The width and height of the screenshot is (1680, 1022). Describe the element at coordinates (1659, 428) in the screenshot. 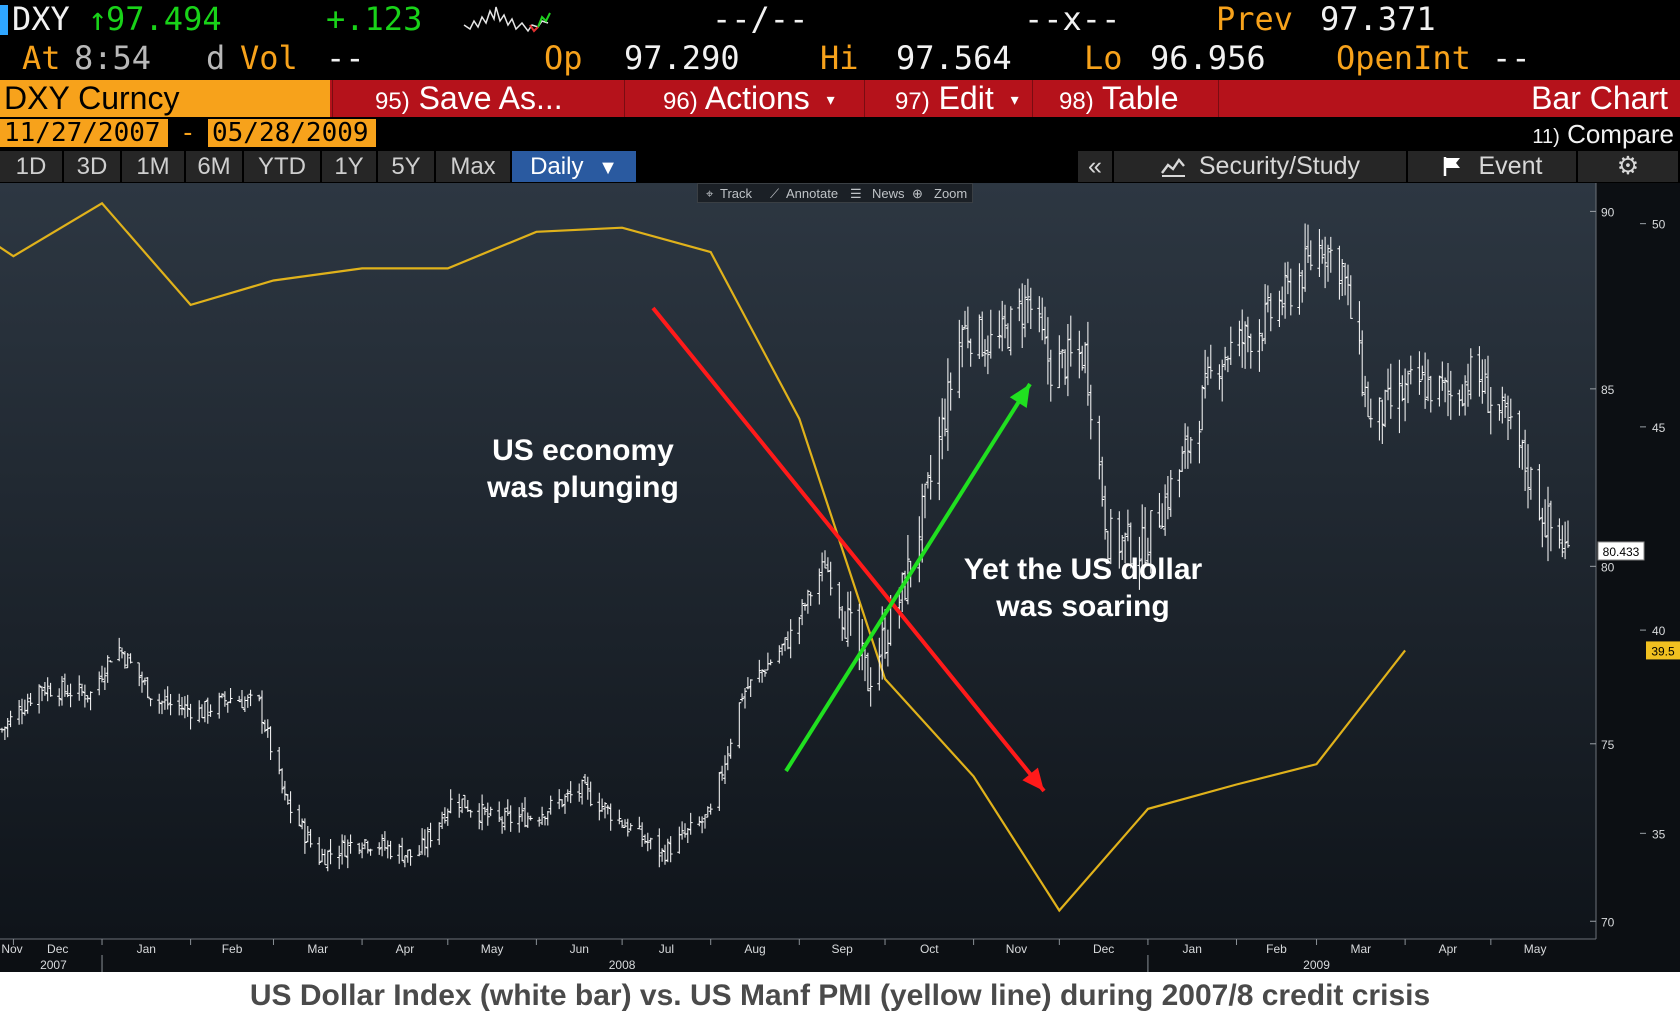

I see `right-axis-tick-label: 45` at that location.